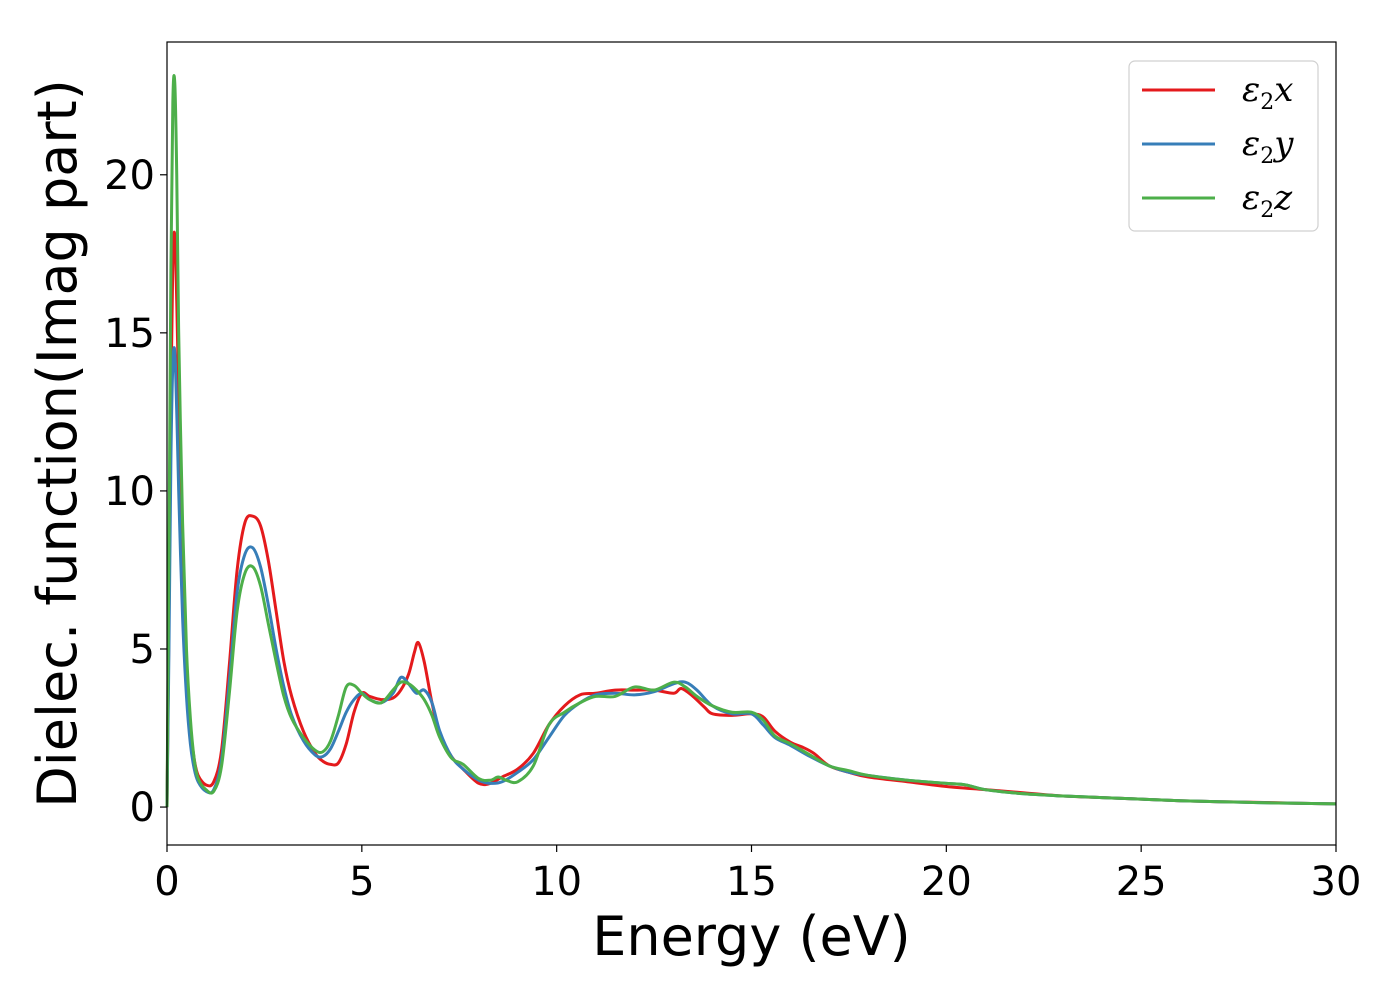 The height and width of the screenshot is (1000, 1400). What do you see at coordinates (1336, 882) in the screenshot?
I see `x-tick-label: 30` at bounding box center [1336, 882].